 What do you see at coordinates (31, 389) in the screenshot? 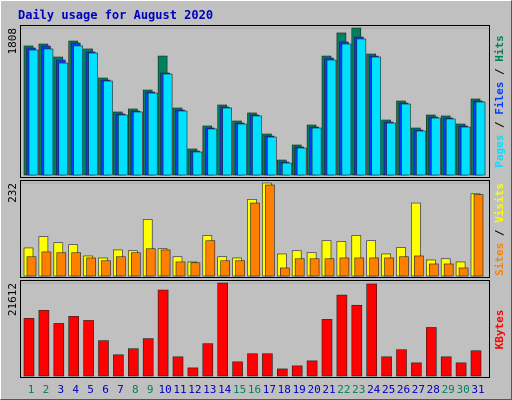
I see `x-tick-label: 1` at bounding box center [31, 389].